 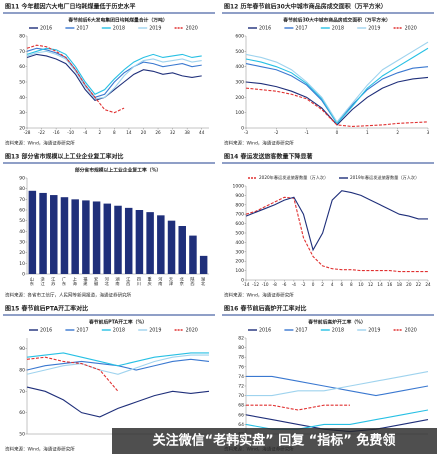 I want to click on x-tick-label: -1, so click(x=307, y=132).